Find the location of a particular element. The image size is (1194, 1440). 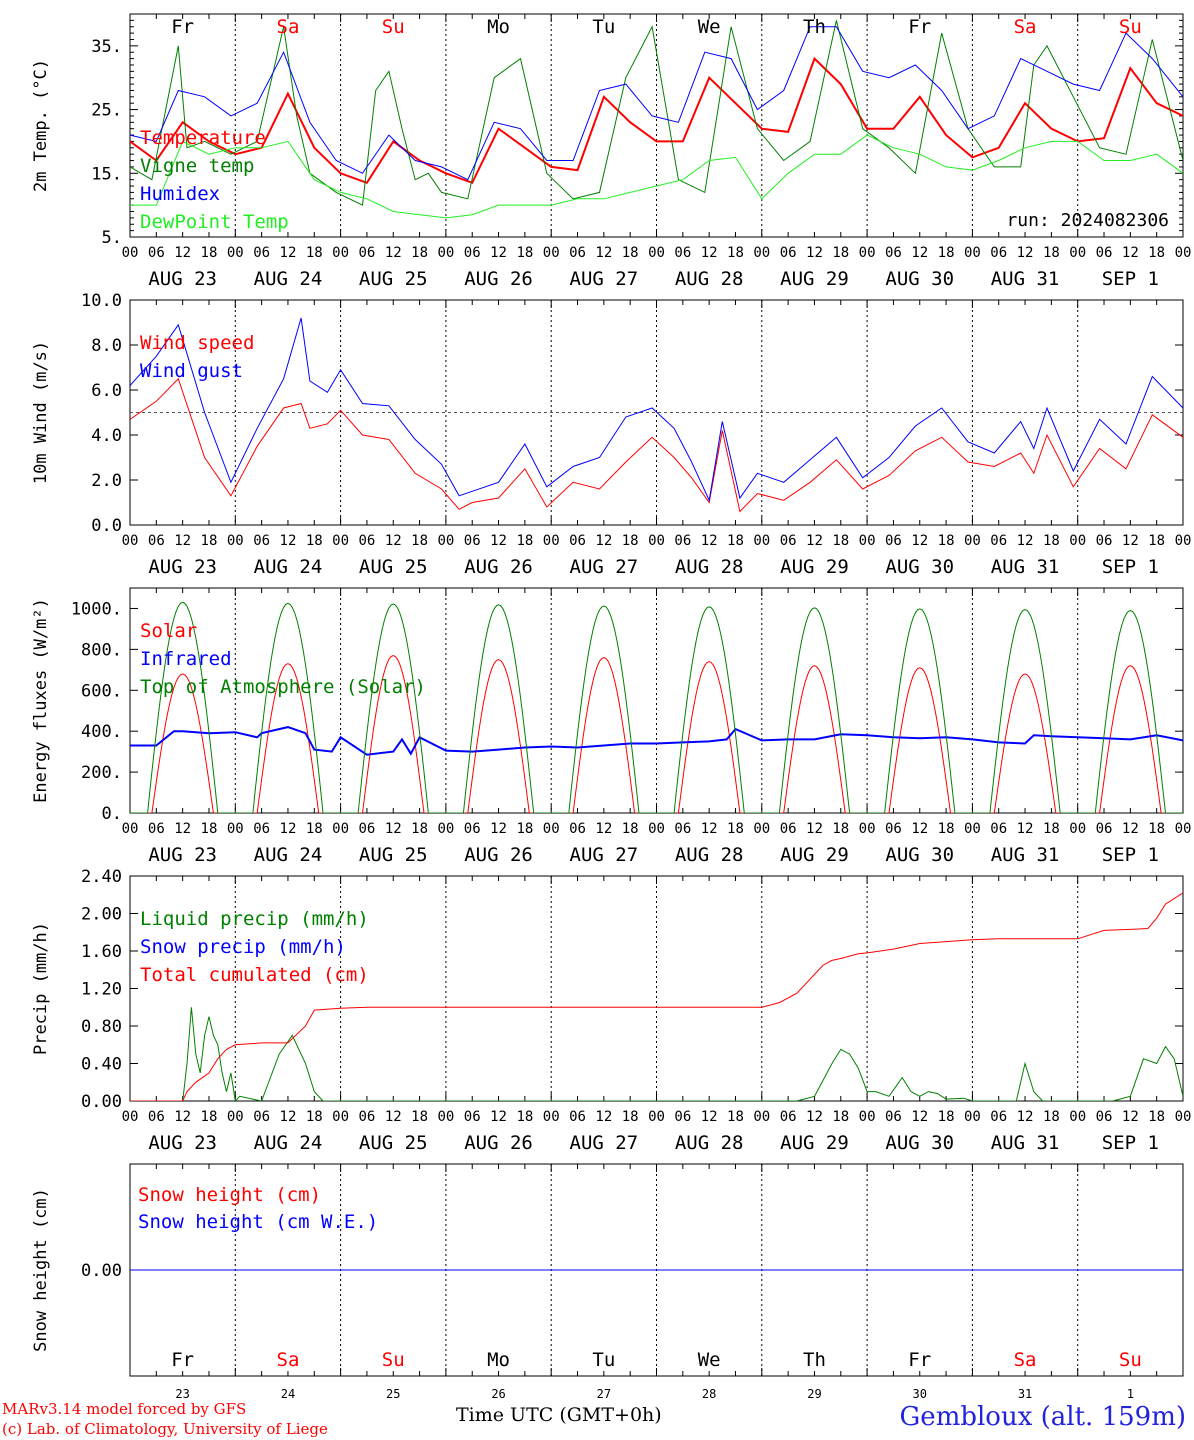

y-tick-label: 0.00 is located at coordinates (101, 1102).